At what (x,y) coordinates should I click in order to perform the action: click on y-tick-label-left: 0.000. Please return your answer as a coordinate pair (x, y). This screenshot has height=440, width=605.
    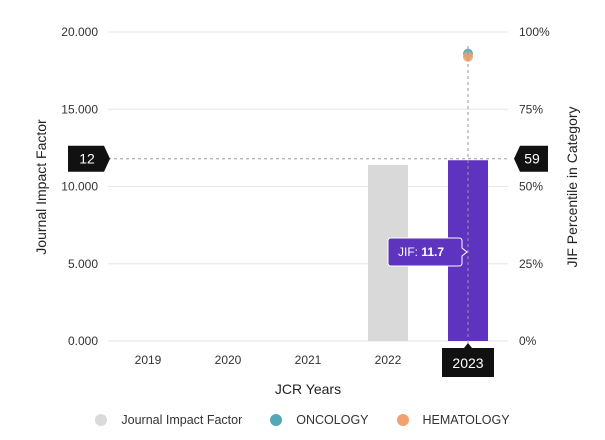
    Looking at the image, I should click on (83, 341).